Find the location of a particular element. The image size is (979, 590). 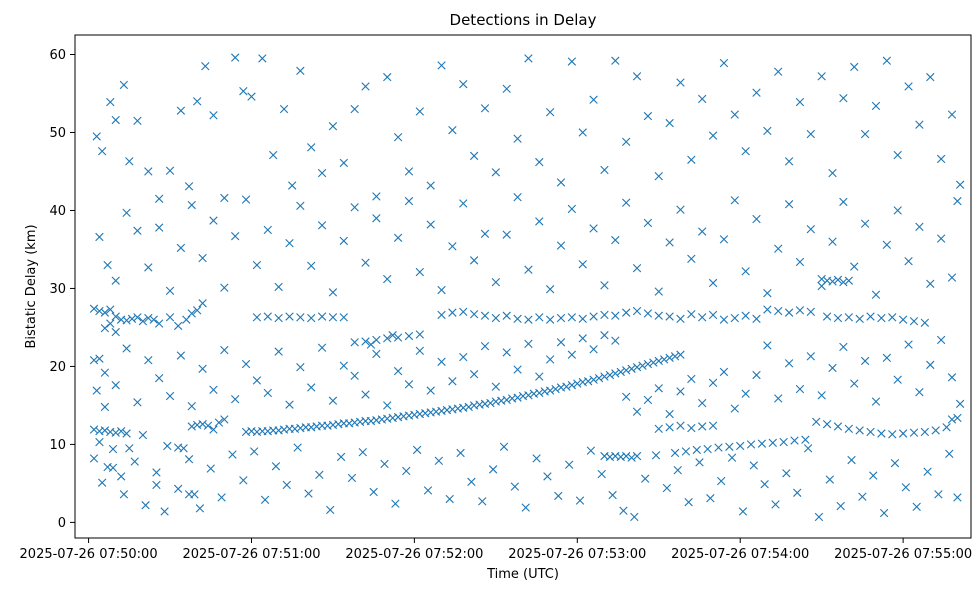

y-axis-title: Bistatic Delay (km) is located at coordinates (31, 286).